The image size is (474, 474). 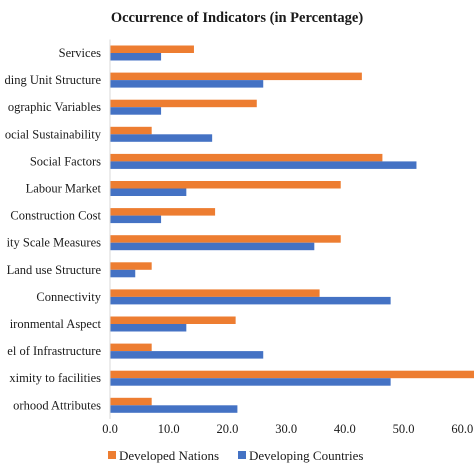 What do you see at coordinates (306, 455) in the screenshot?
I see `legend-label: Developing Countries` at bounding box center [306, 455].